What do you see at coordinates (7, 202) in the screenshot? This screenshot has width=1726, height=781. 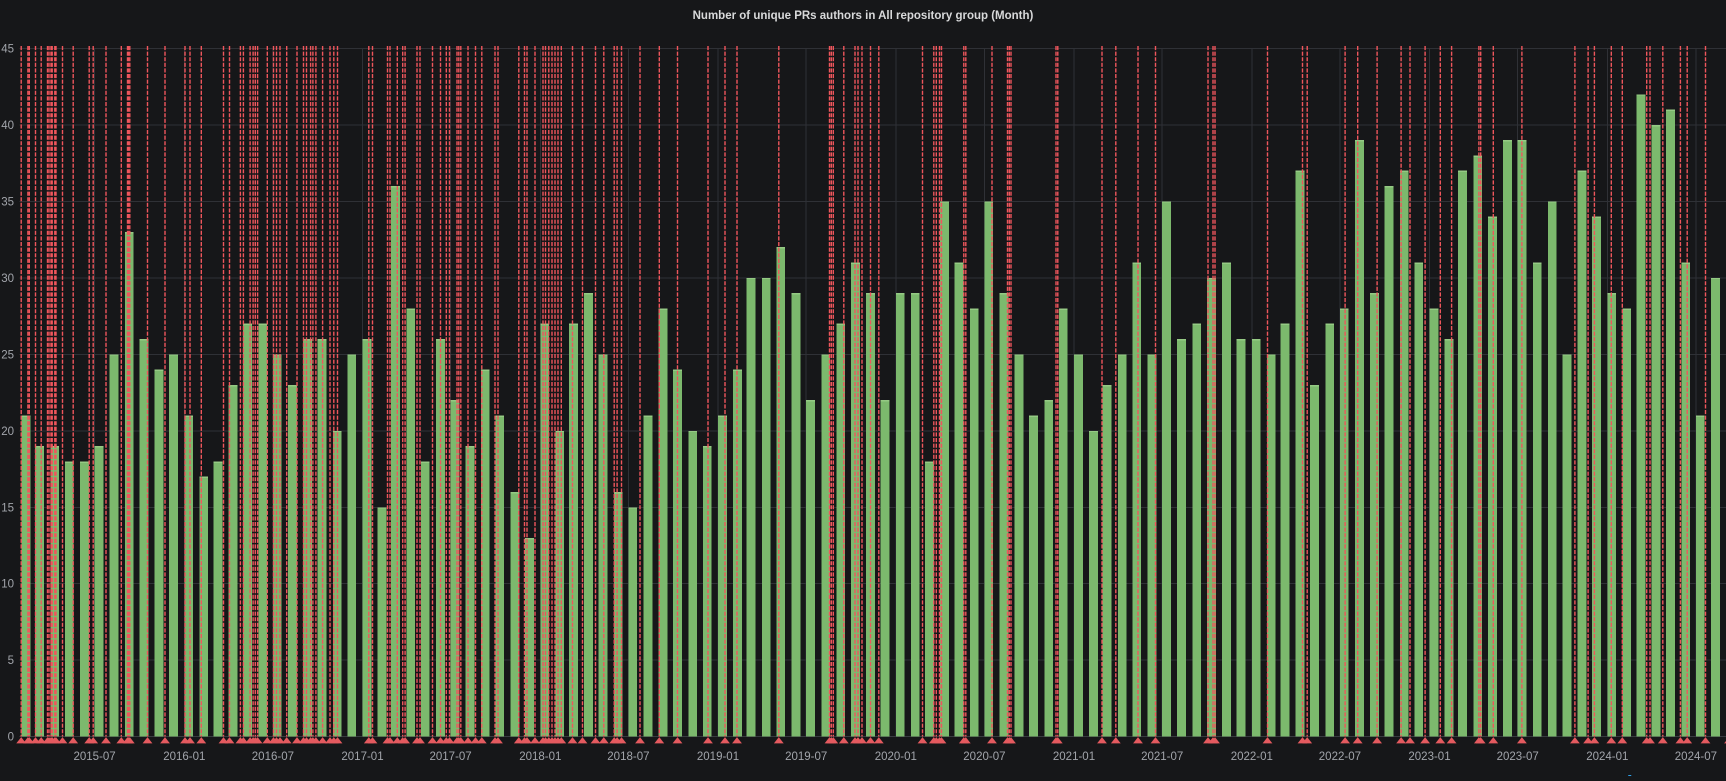 I see `svg-text: 35` at bounding box center [7, 202].